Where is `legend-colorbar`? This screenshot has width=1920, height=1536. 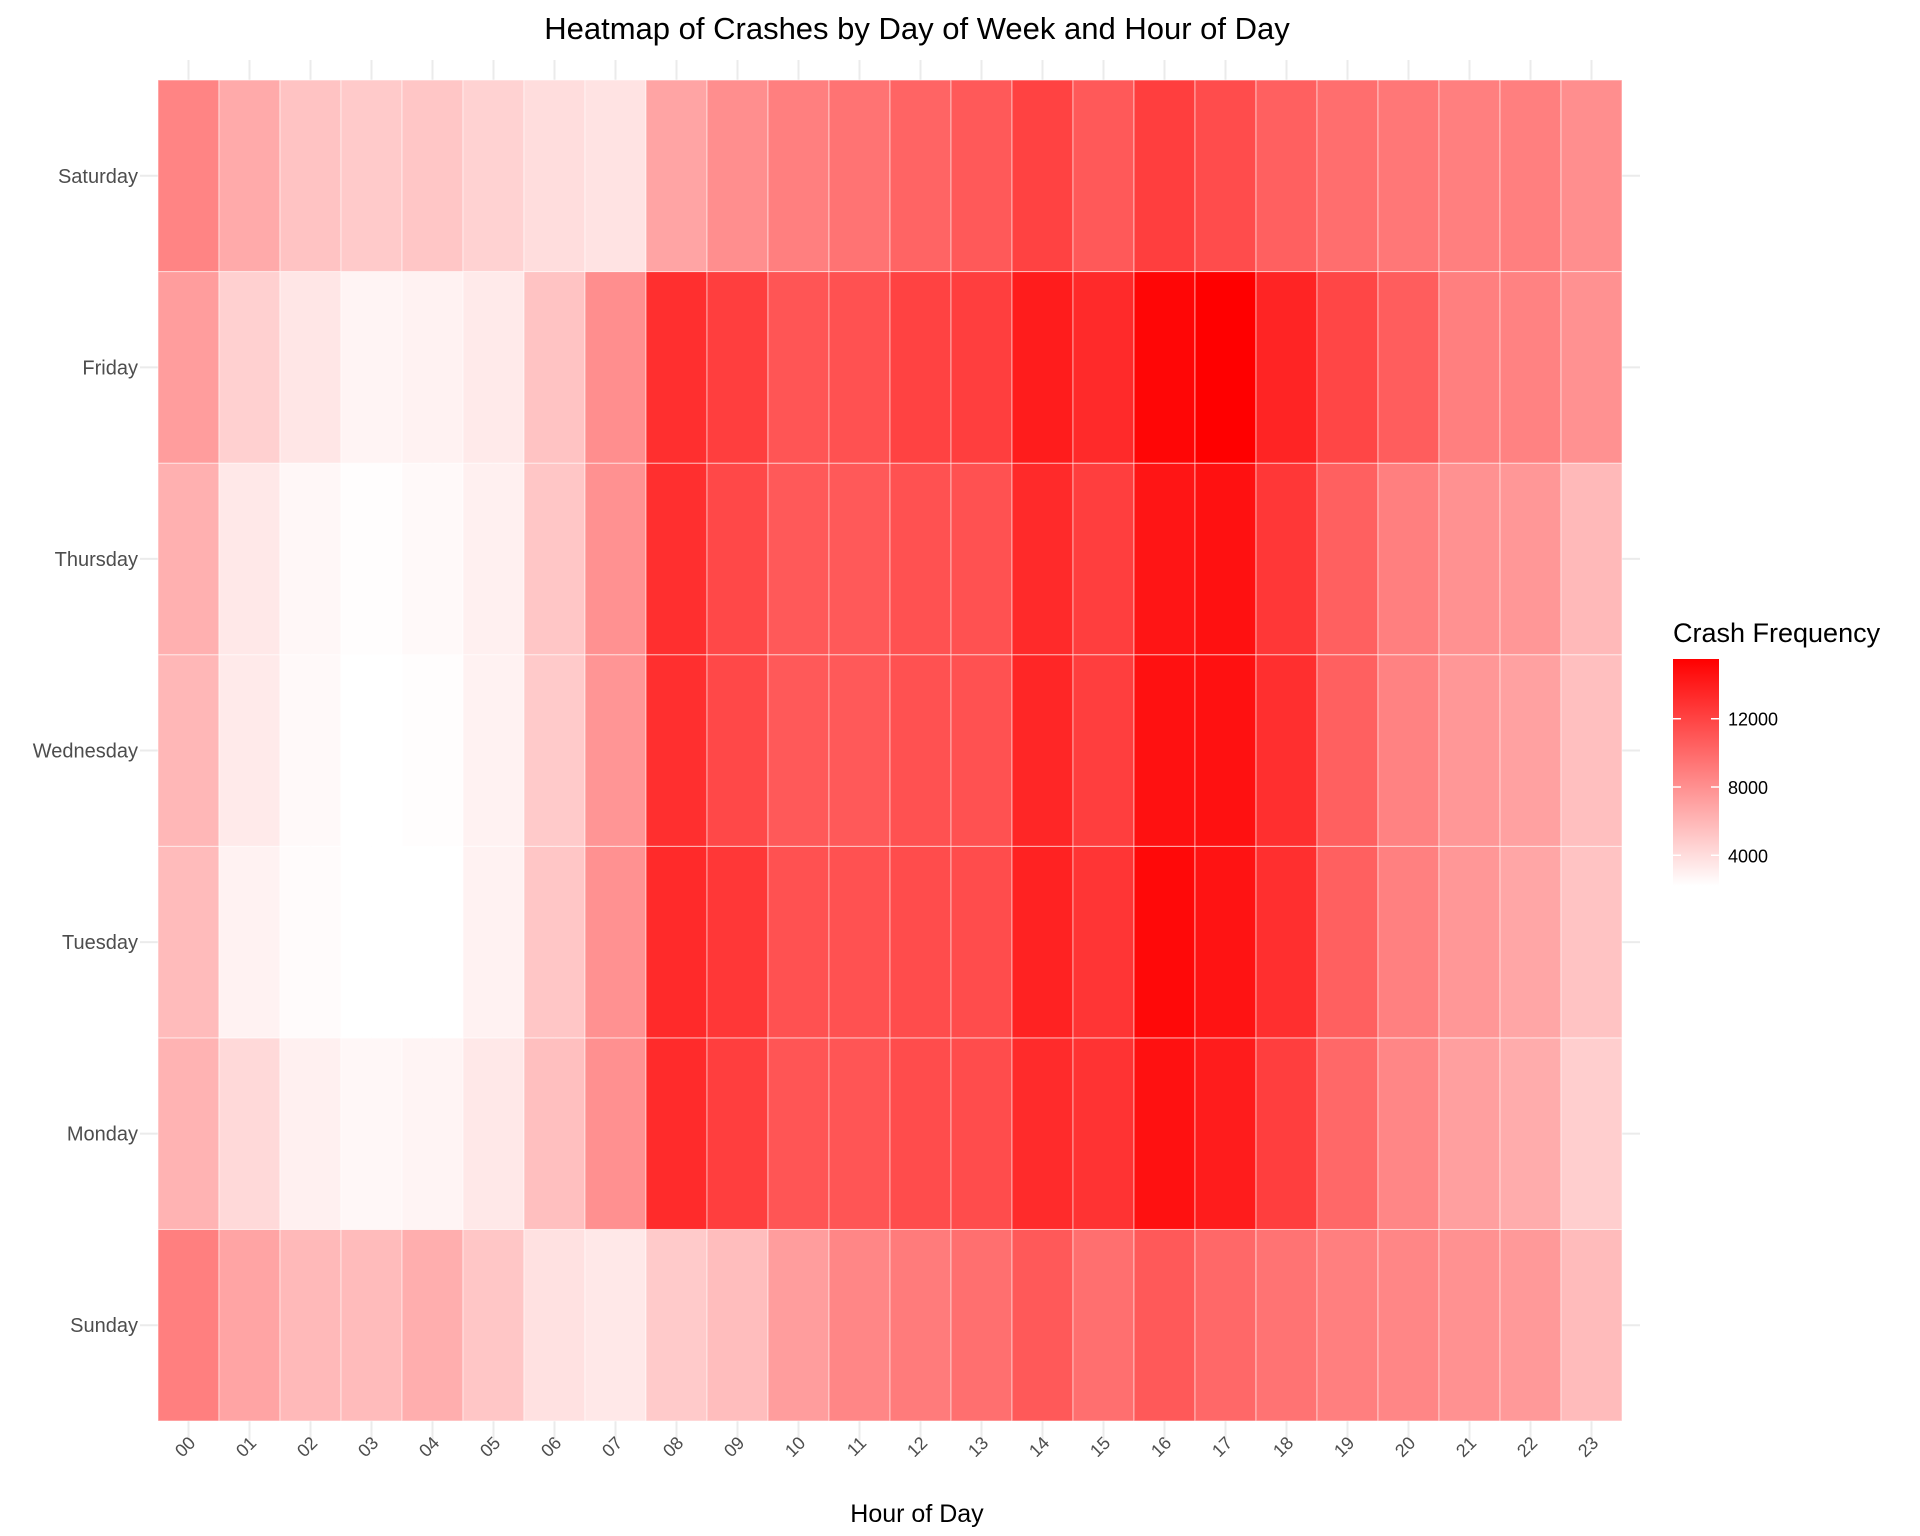
legend-colorbar is located at coordinates (1696, 772).